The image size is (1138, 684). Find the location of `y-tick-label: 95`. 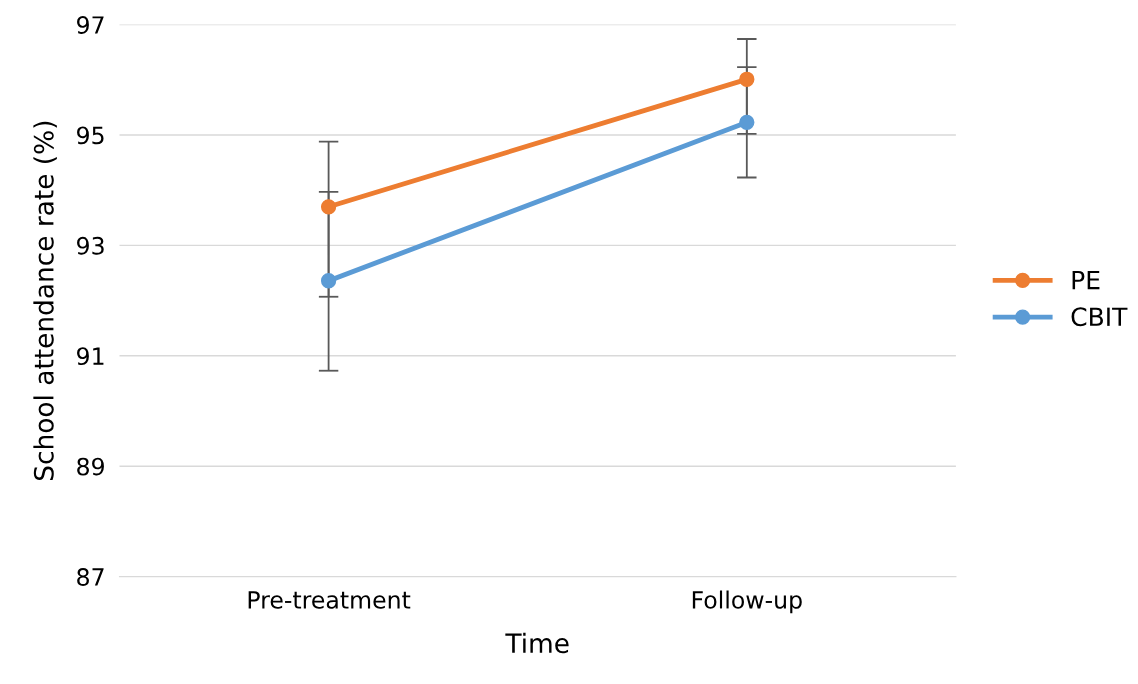

y-tick-label: 95 is located at coordinates (90, 135).